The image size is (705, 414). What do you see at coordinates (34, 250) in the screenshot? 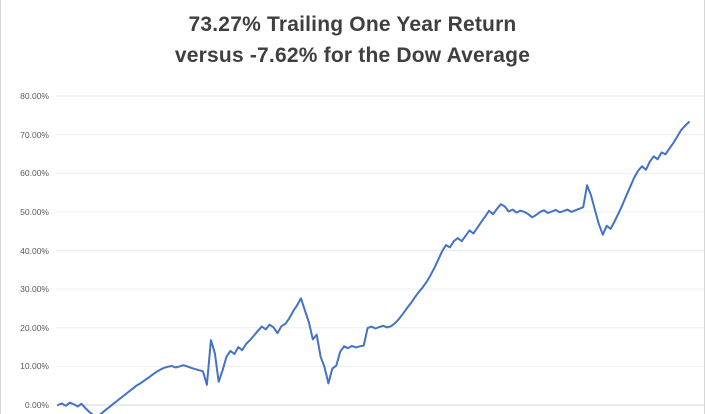
I see `y-axis-tick-label: 40.00%` at bounding box center [34, 250].